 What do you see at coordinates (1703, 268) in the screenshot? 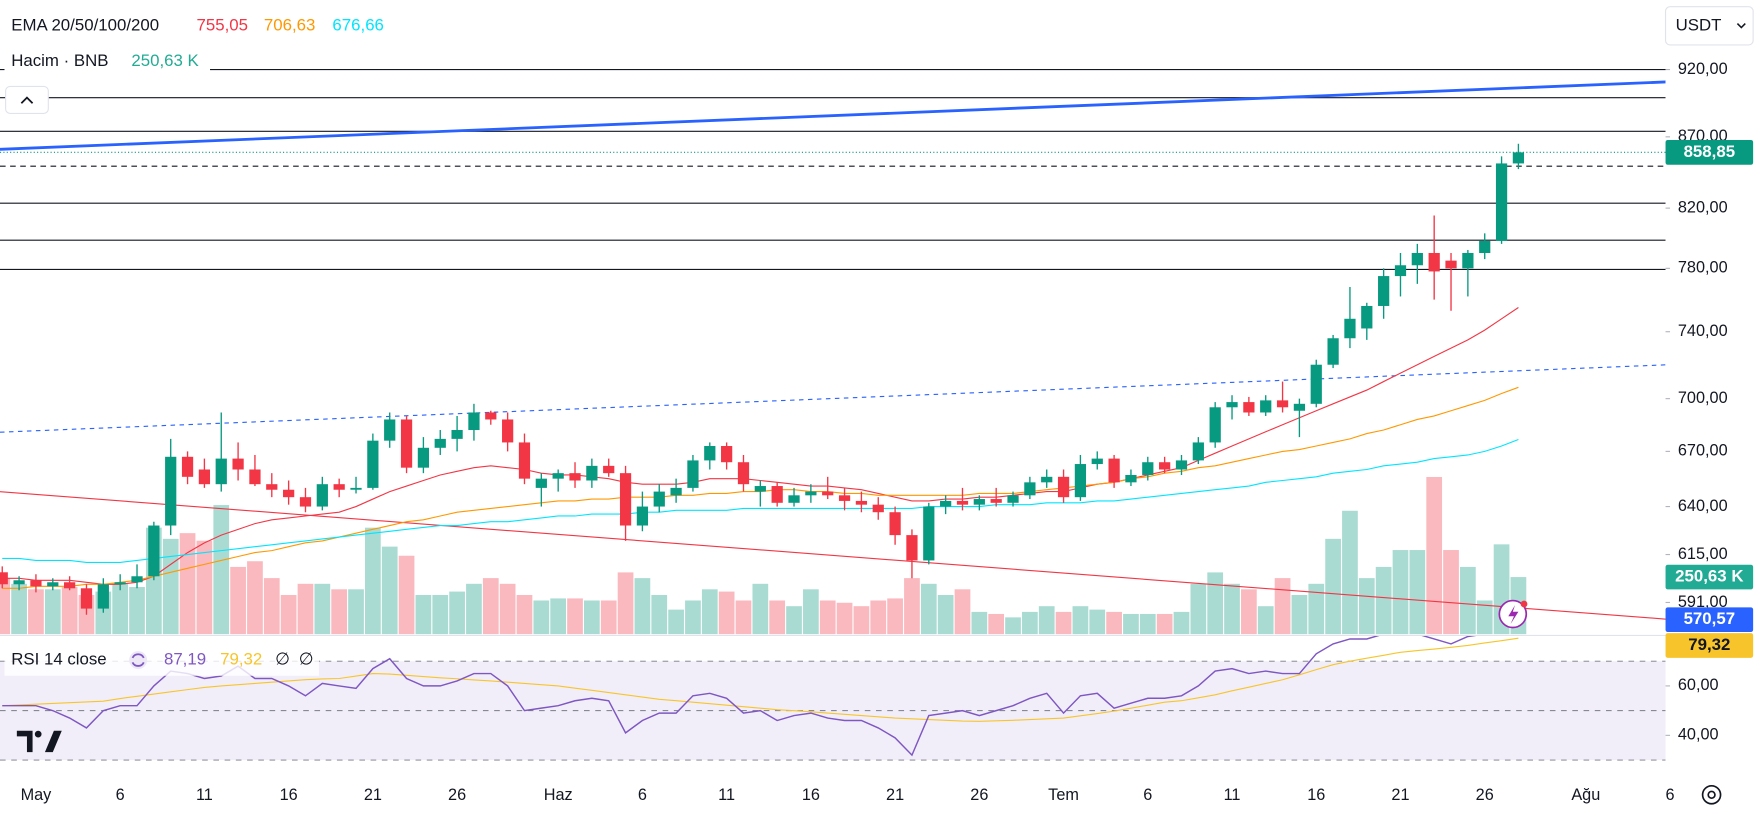
I see `y-tick-label: 780,00` at bounding box center [1703, 268].